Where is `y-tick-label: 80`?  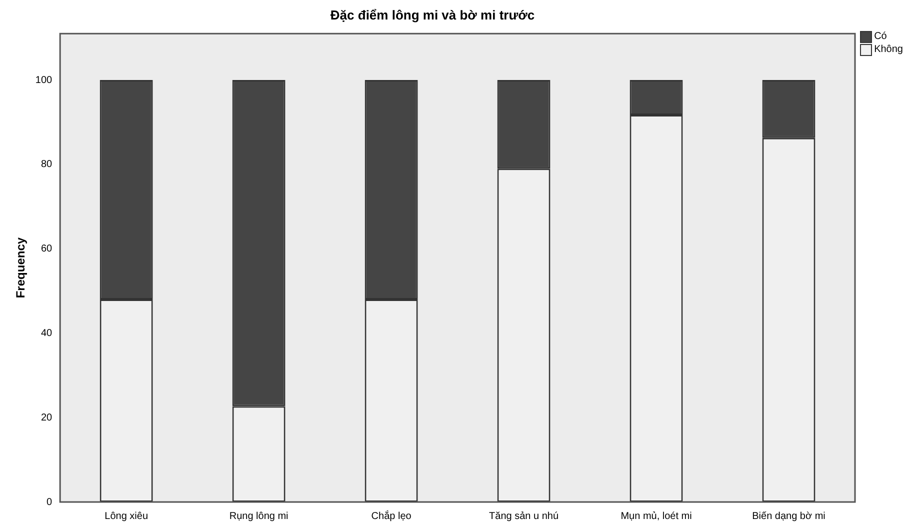 y-tick-label: 80 is located at coordinates (46, 164).